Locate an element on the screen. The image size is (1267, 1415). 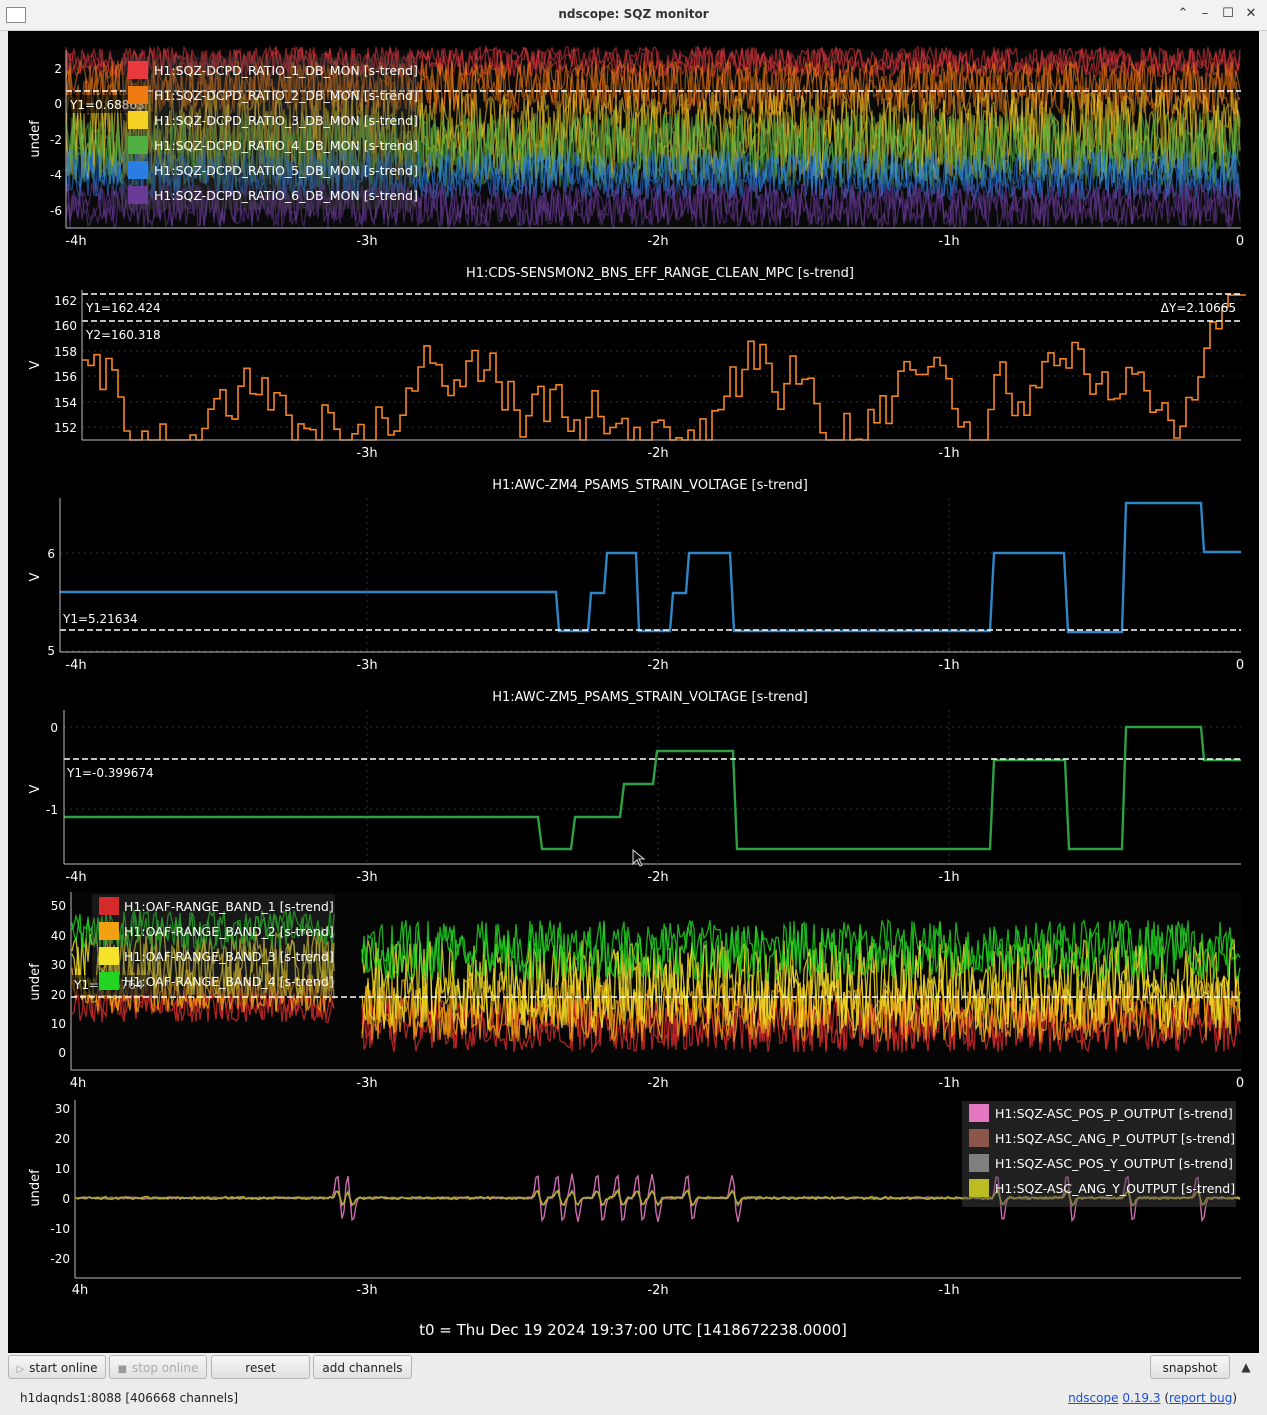
cursor-y2-label: Y2=160.318 is located at coordinates (123, 335).